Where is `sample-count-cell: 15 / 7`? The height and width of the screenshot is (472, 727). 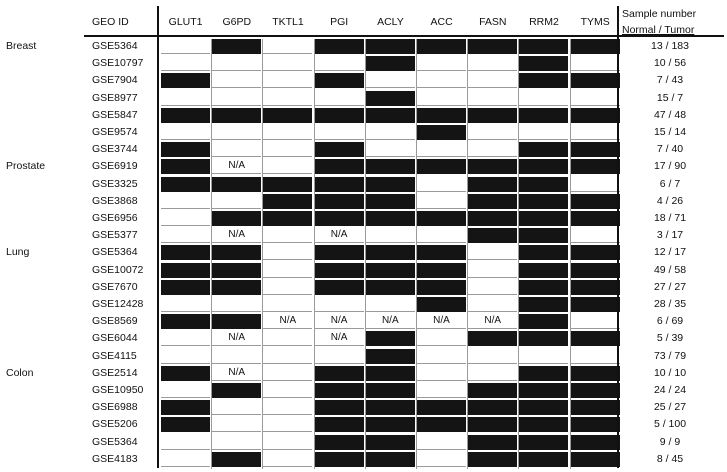 sample-count-cell: 15 / 7 is located at coordinates (670, 97).